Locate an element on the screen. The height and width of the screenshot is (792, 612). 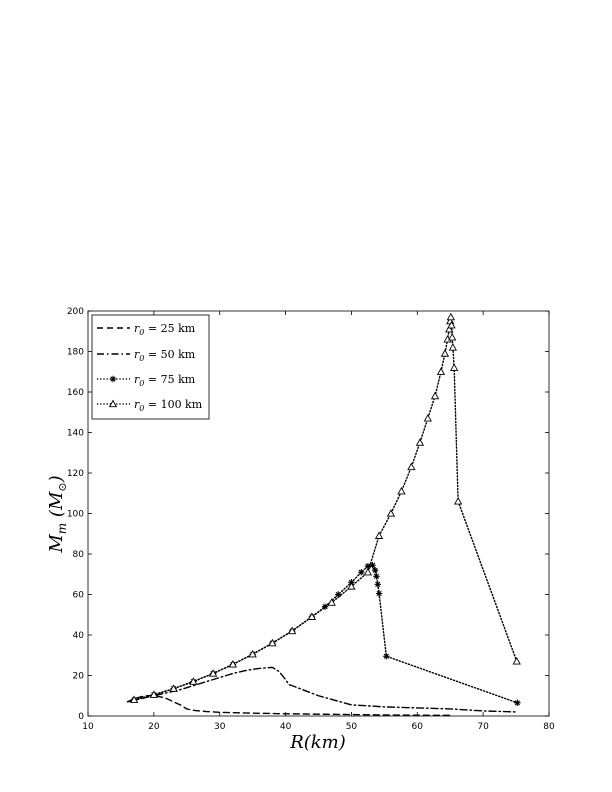
y-axis-label: Mm (M⊙) is located at coordinates (57, 514).